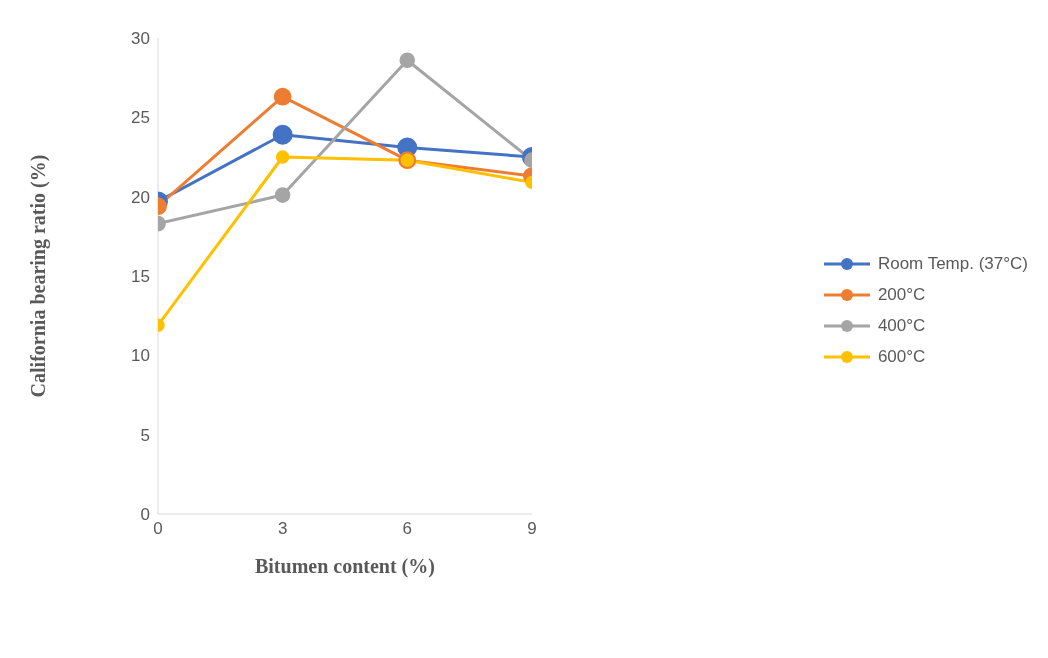 The width and height of the screenshot is (1048, 658). I want to click on y-tick-label: 25, so click(140, 118).